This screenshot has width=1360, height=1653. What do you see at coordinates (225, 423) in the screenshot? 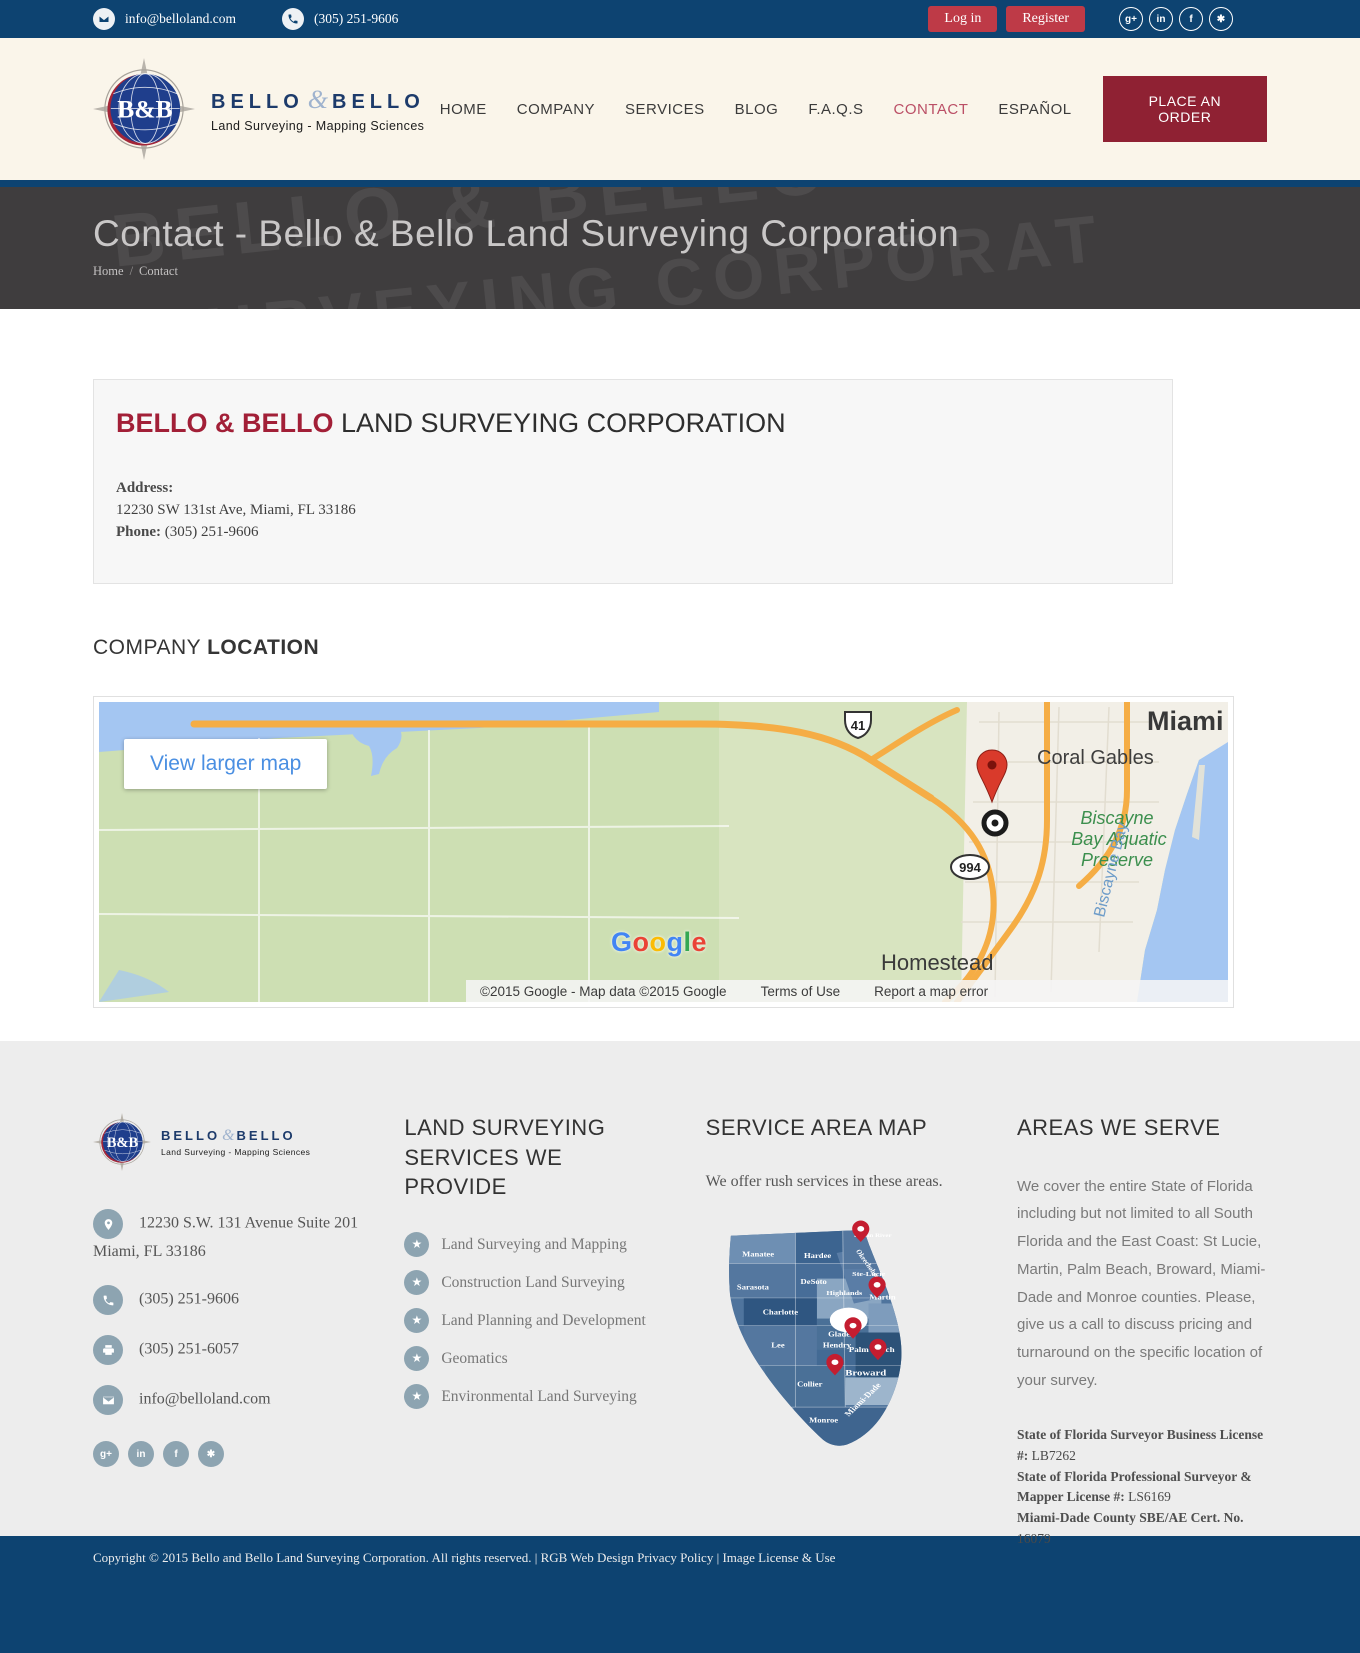
I see `company-name-brand: BELLO & BELLO` at bounding box center [225, 423].